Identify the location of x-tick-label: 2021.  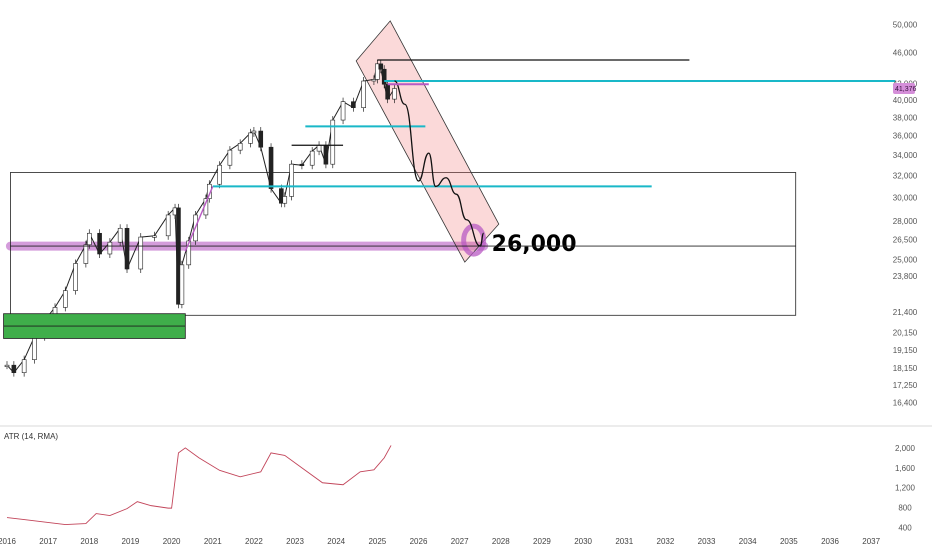
(213, 541).